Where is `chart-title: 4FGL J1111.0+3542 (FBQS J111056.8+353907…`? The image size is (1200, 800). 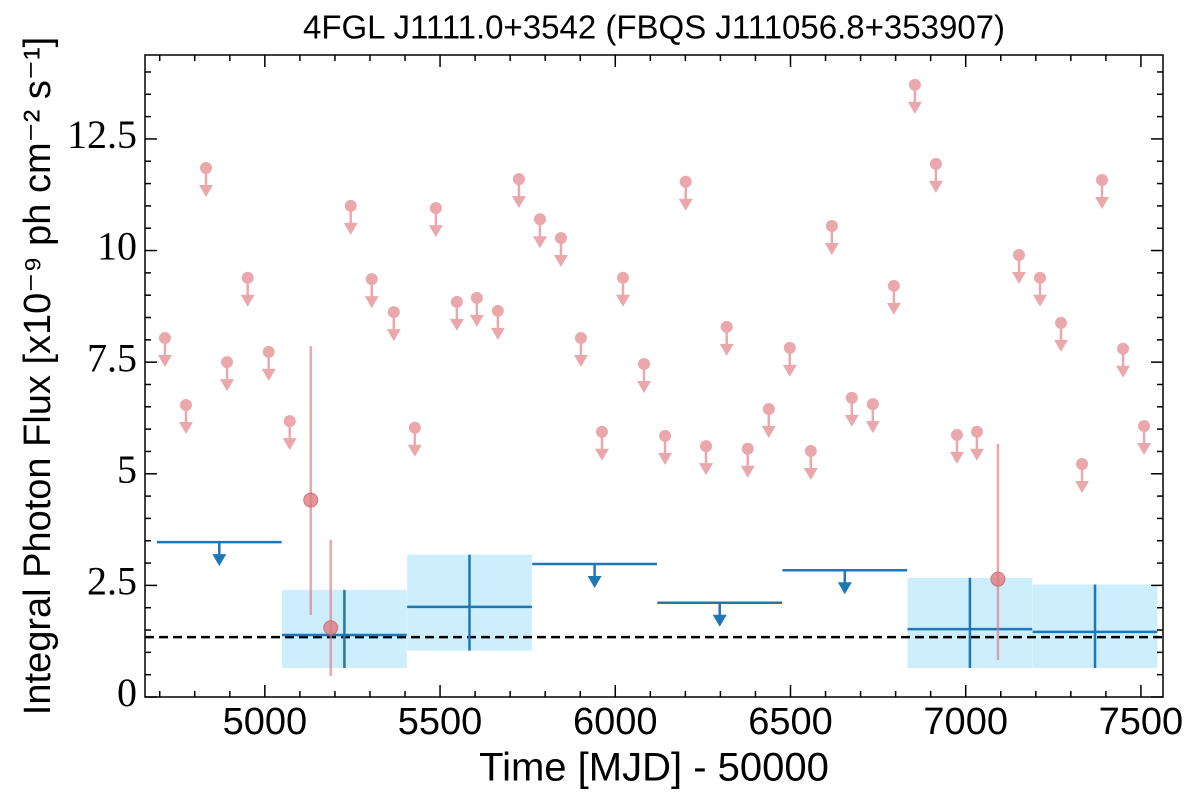
chart-title: 4FGL J1111.0+3542 (FBQS J111056.8+353907… is located at coordinates (654, 27).